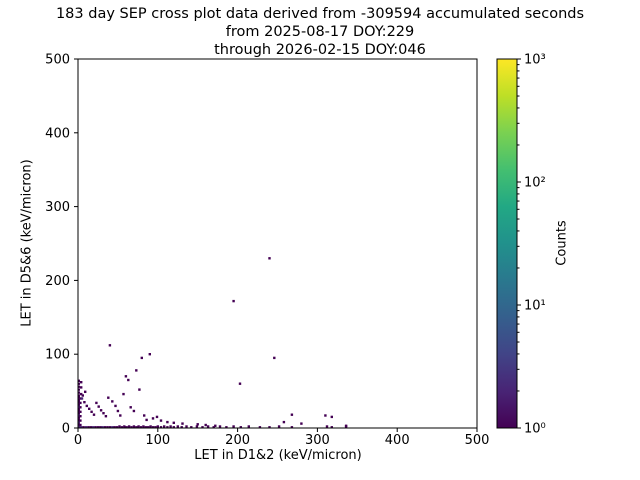 The width and height of the screenshot is (640, 480). What do you see at coordinates (535, 429) in the screenshot?
I see `colorbar-tick-label: 10⁰` at bounding box center [535, 429].